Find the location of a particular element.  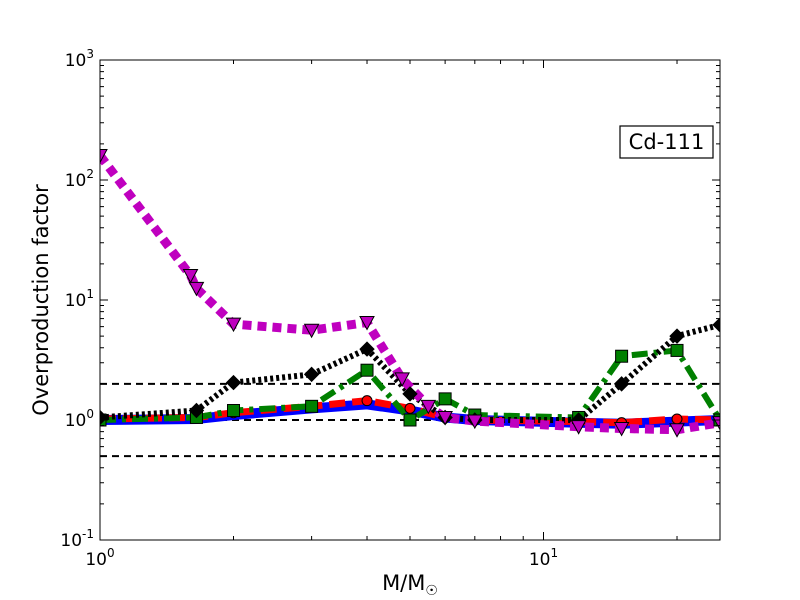

x-axis-label: M/M☉ is located at coordinates (410, 585).